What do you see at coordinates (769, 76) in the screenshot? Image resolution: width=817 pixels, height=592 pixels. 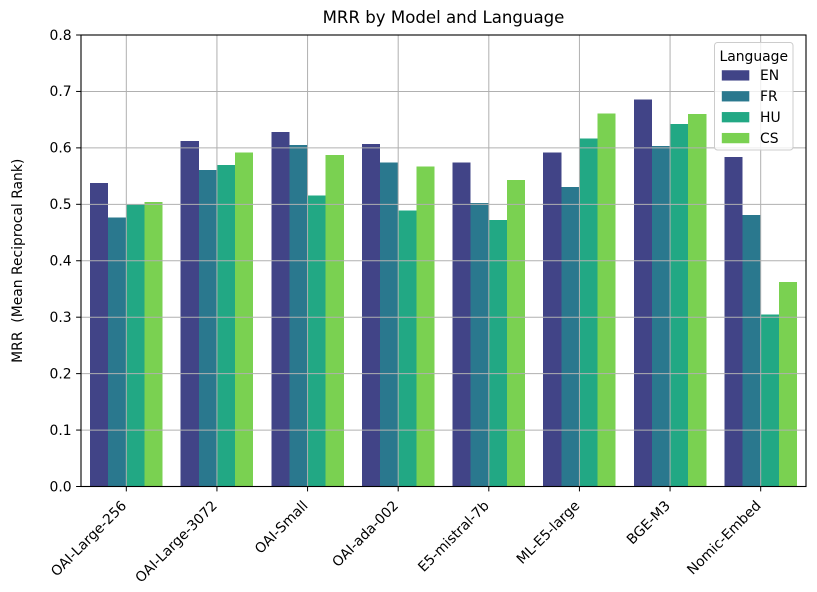 I see `legend-label-EN: EN` at bounding box center [769, 76].